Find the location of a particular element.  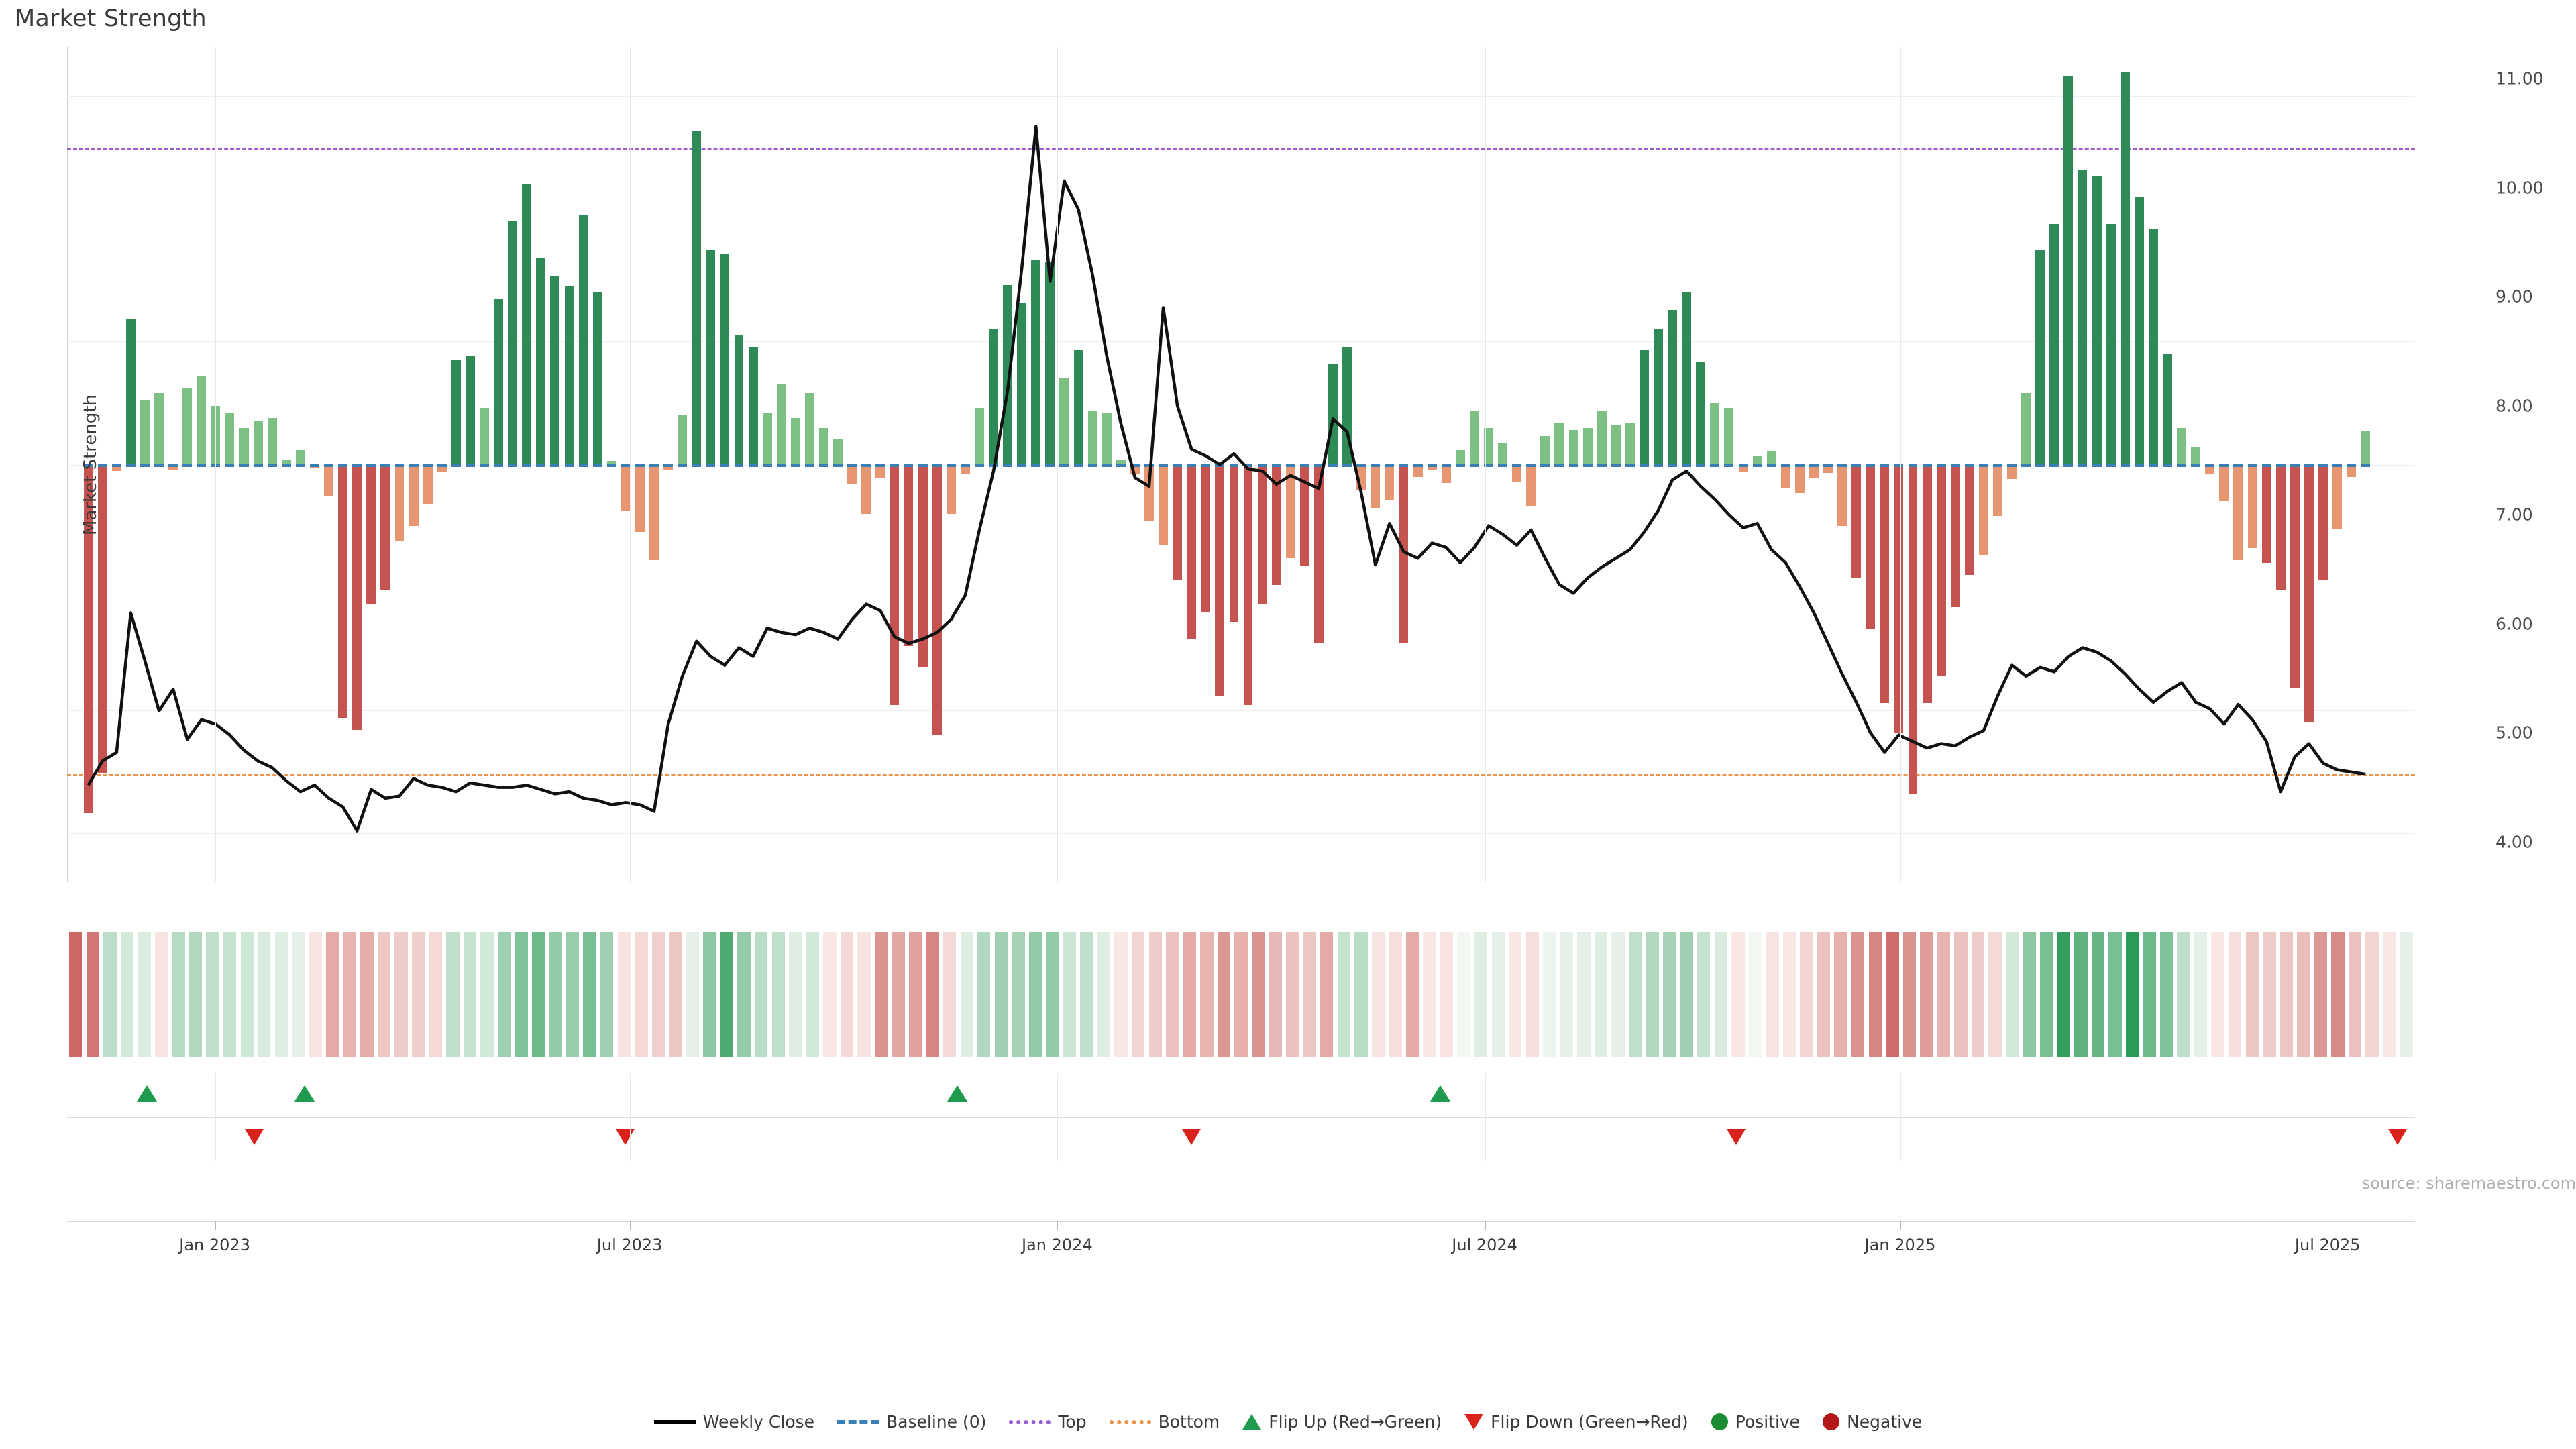

legend-item-top: Top is located at coordinates (1048, 1422).